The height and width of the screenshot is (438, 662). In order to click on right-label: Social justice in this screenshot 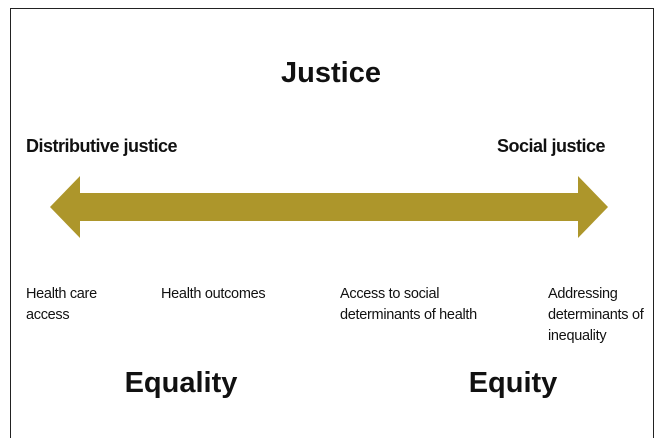, I will do `click(551, 146)`.